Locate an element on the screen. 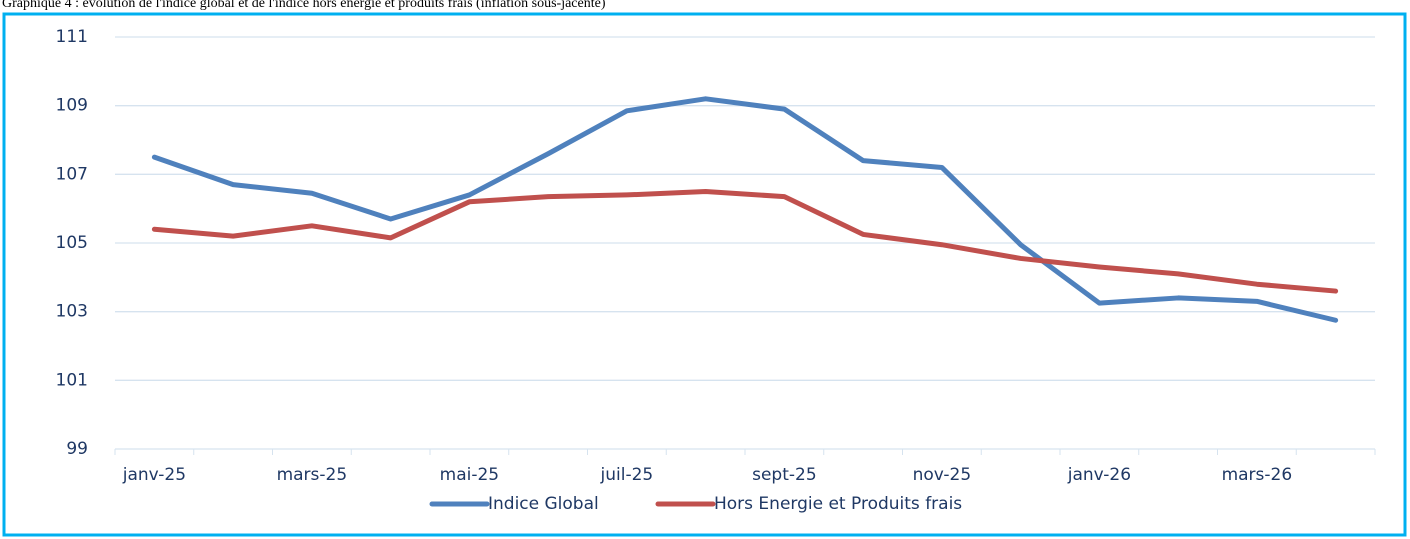 The image size is (1410, 539). y-tick-label: 99 is located at coordinates (77, 449).